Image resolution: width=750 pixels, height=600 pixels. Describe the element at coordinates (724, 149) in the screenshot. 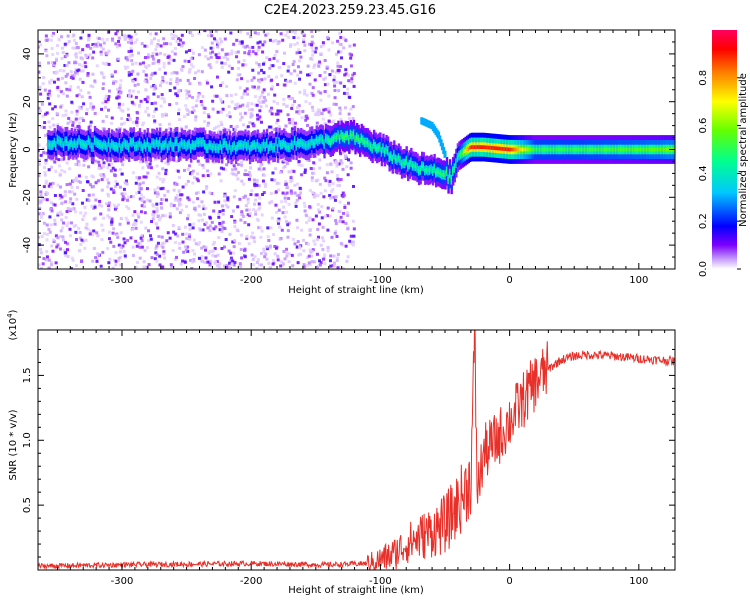

I see `colorbar-gradient` at that location.